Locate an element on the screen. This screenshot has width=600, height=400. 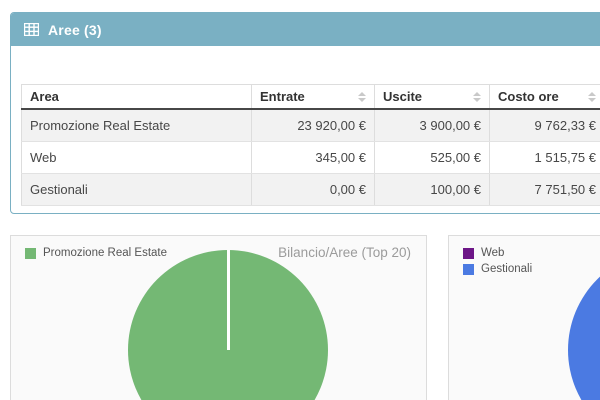
table-row: Gestionali 0,00 € 100,00 € 7 751,50 € is located at coordinates (310, 189).